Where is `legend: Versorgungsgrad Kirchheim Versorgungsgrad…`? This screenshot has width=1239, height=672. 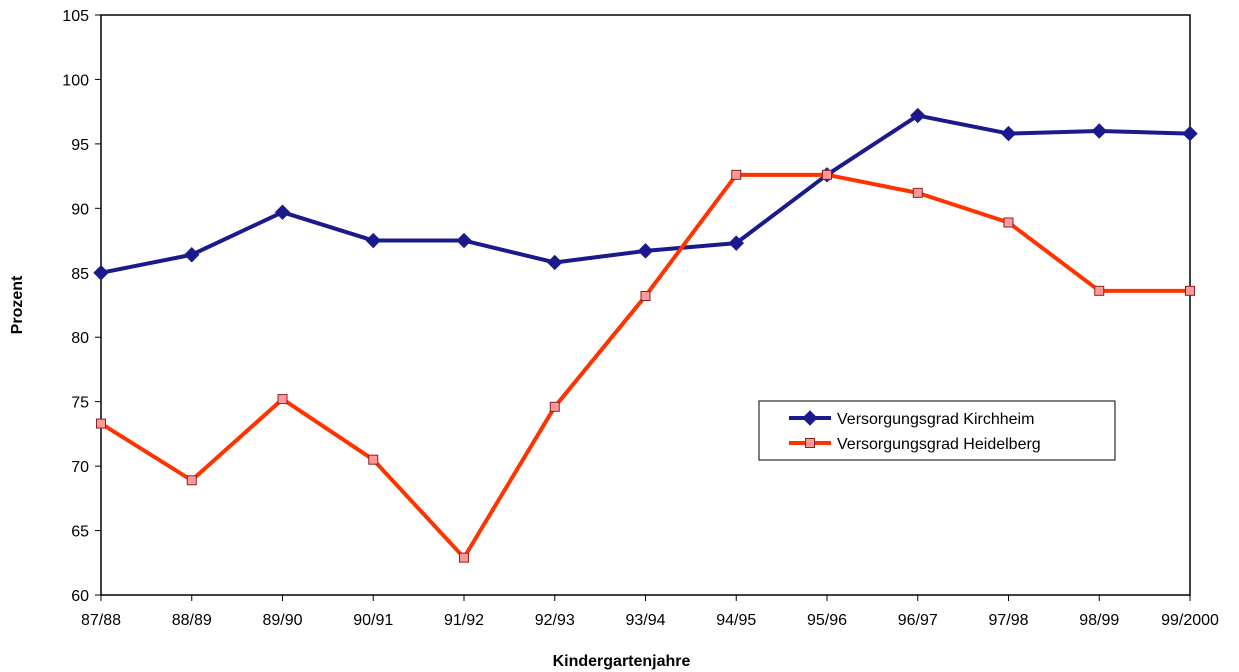
legend: Versorgungsgrad Kirchheim Versorgungsgrad… is located at coordinates (937, 430).